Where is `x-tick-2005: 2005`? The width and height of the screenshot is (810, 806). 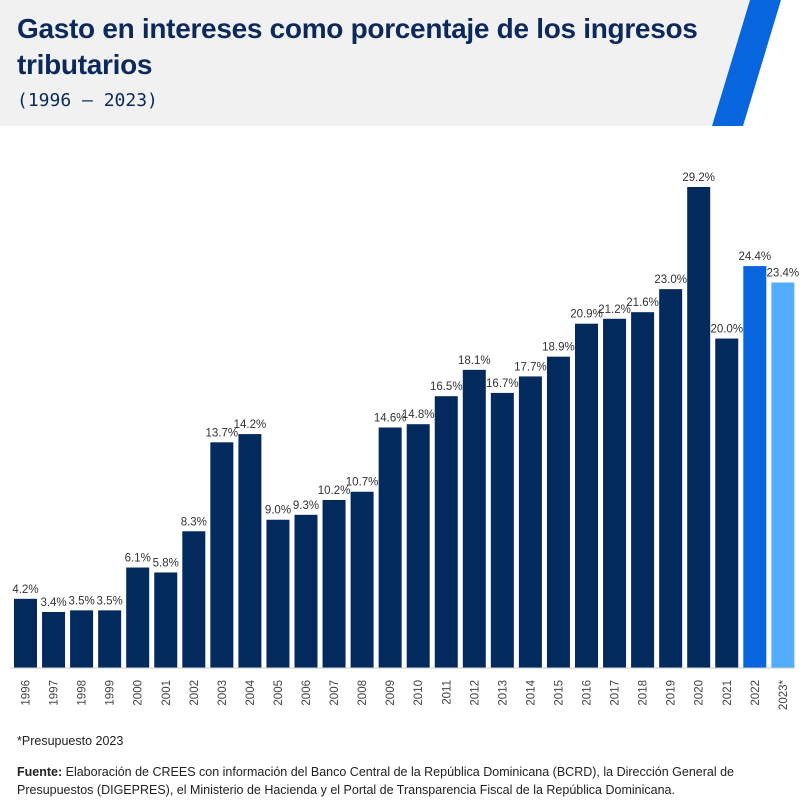 x-tick-2005: 2005 is located at coordinates (279, 693).